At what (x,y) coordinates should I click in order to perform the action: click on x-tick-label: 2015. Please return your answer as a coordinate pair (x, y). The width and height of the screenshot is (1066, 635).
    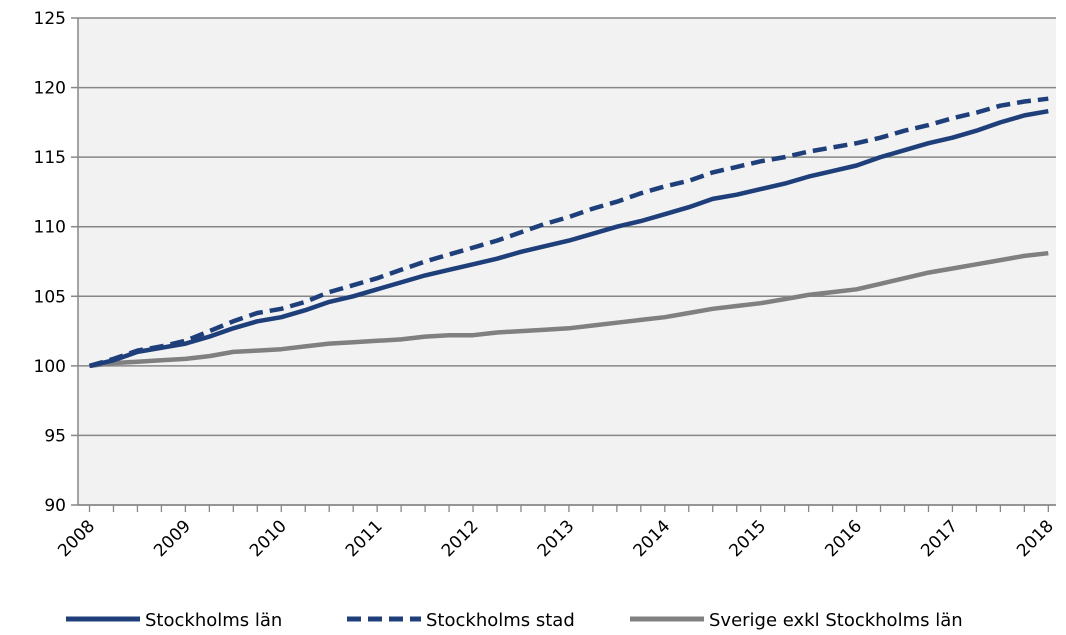
    Looking at the image, I should click on (747, 538).